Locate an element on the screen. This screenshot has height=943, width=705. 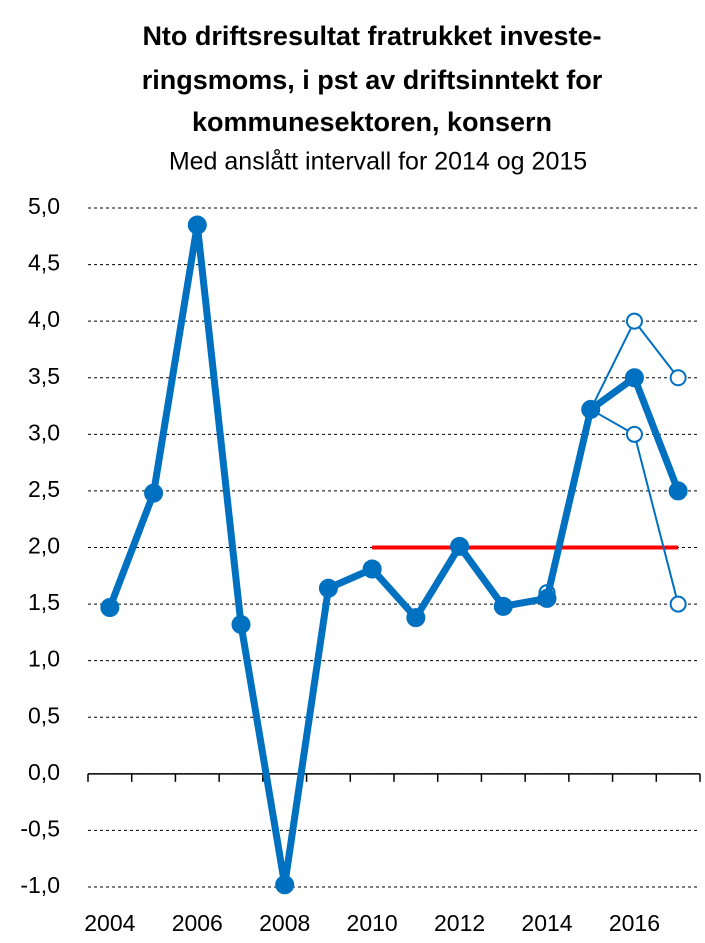
y-tick-label: 0,5 is located at coordinates (44, 715).